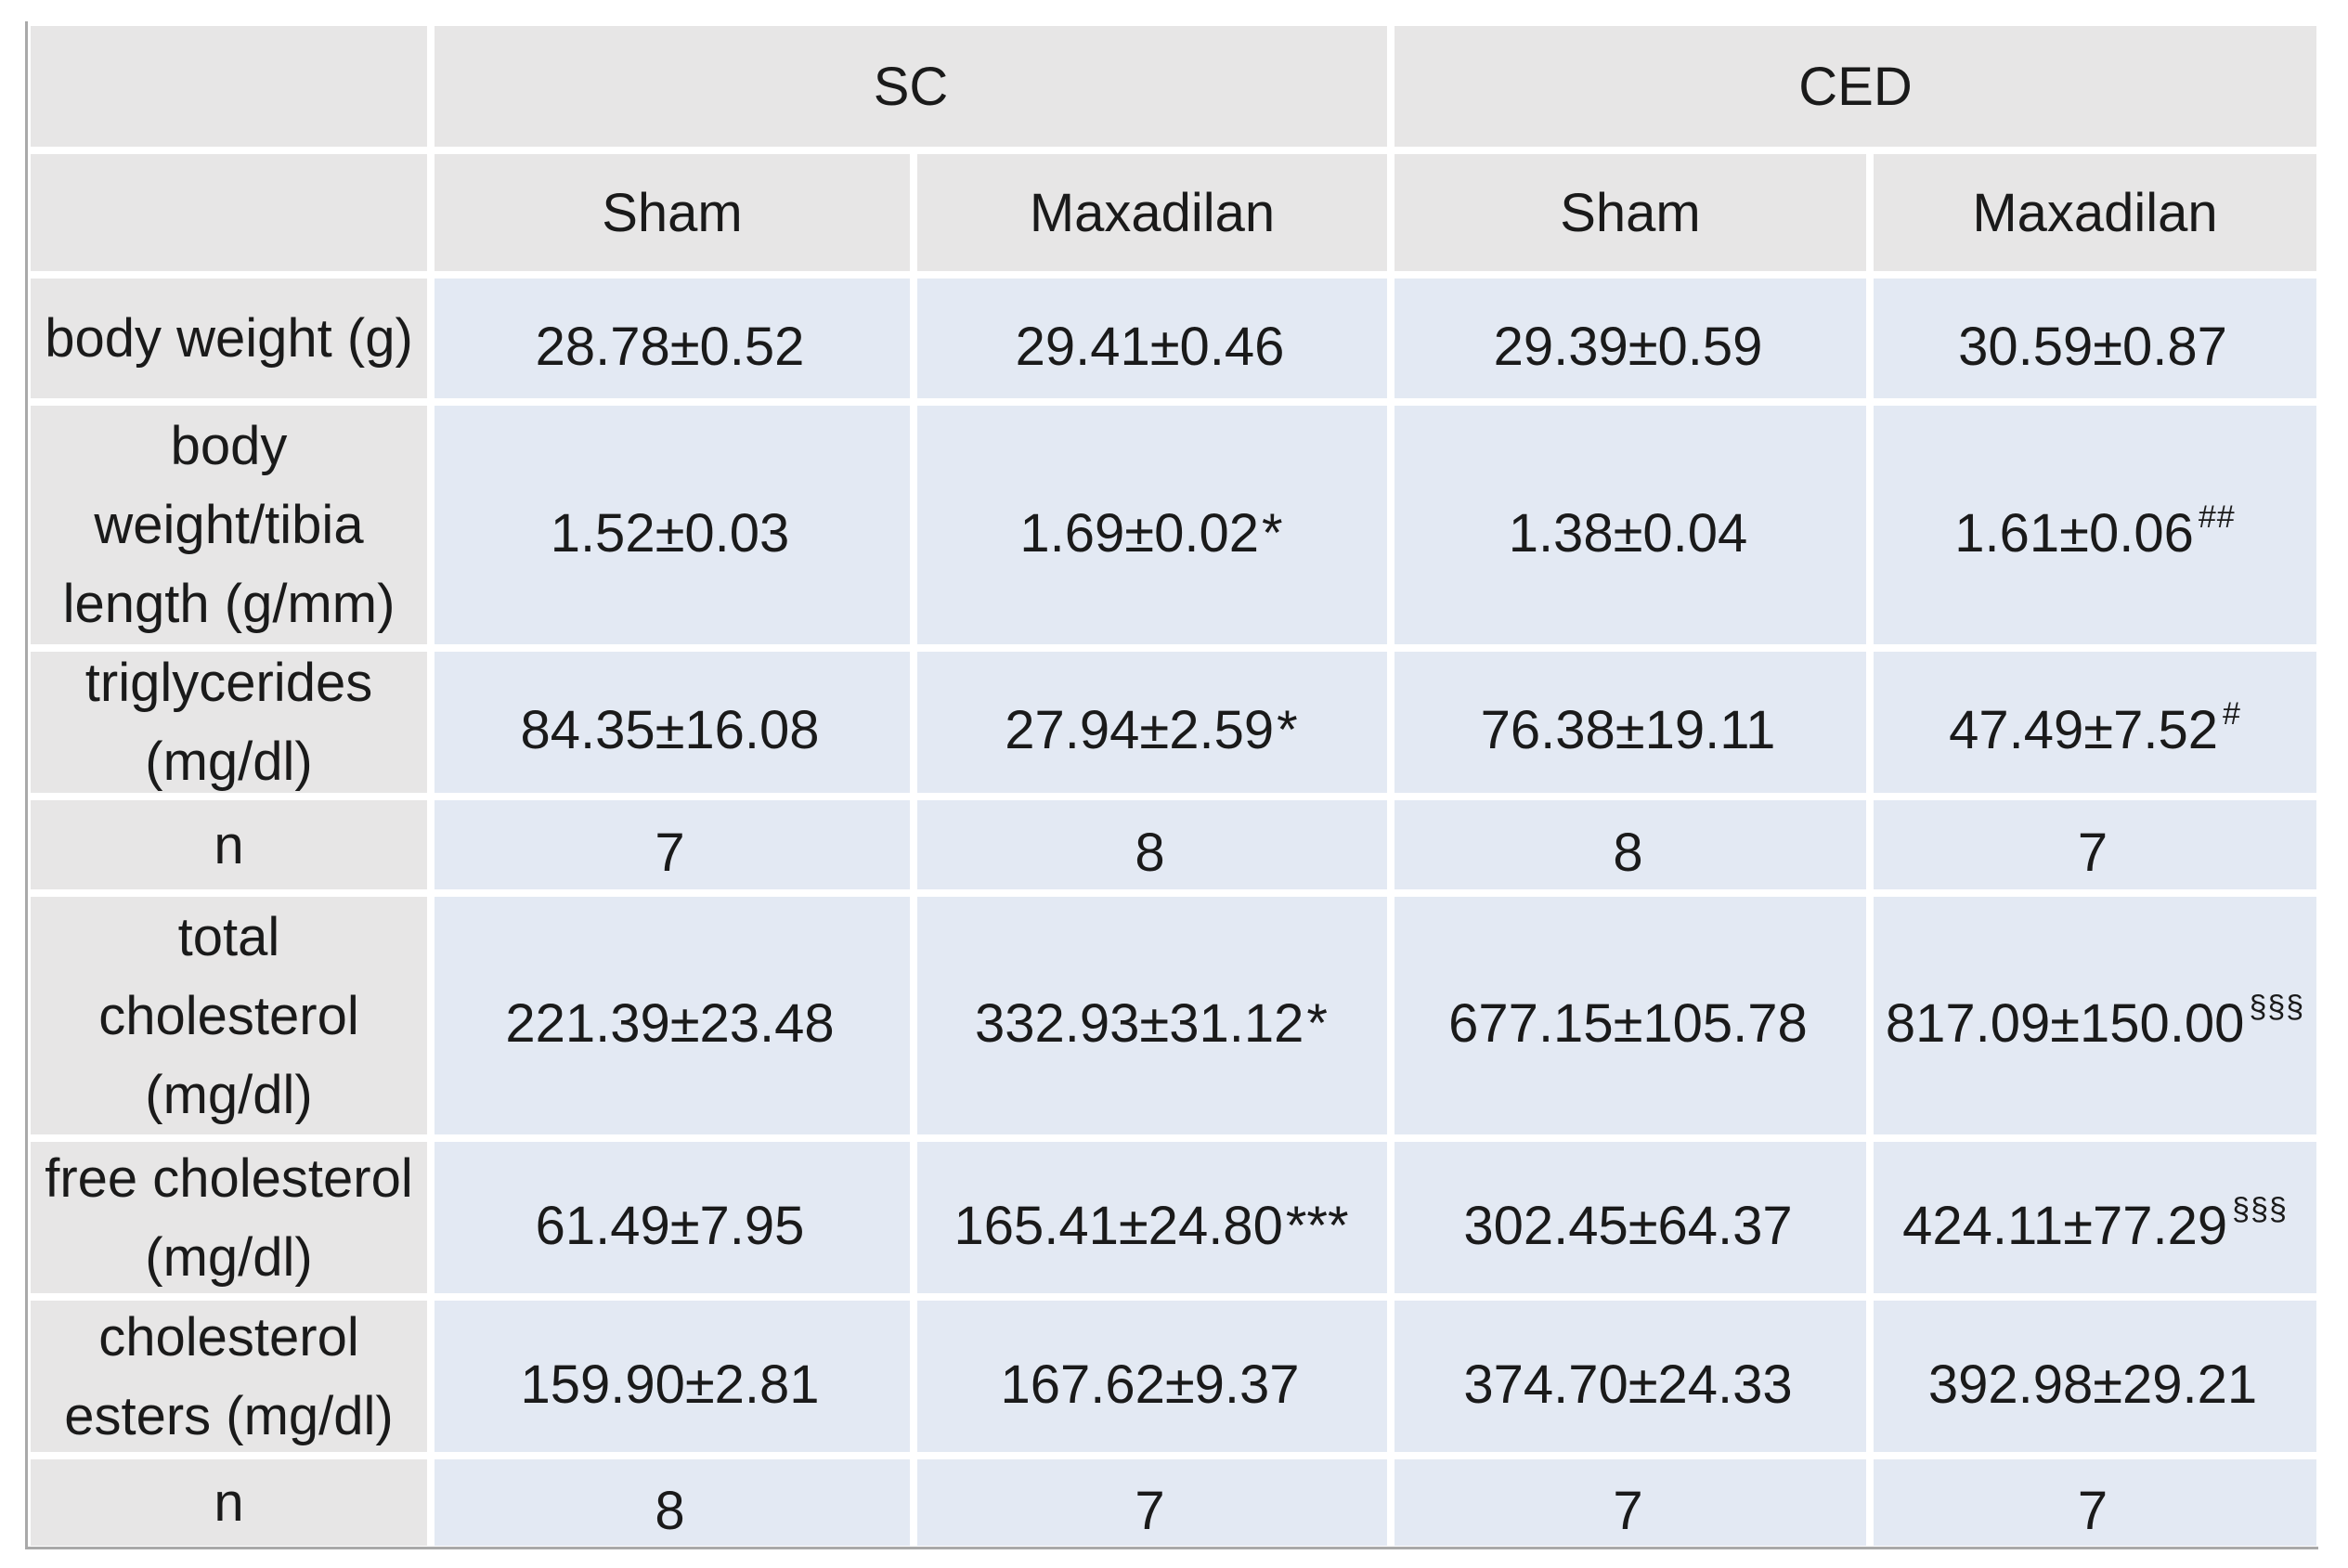 Image resolution: width=2348 pixels, height=1568 pixels. Describe the element at coordinates (1118, 1225) in the screenshot. I see `cell-text: 165.41±24.80` at that location.